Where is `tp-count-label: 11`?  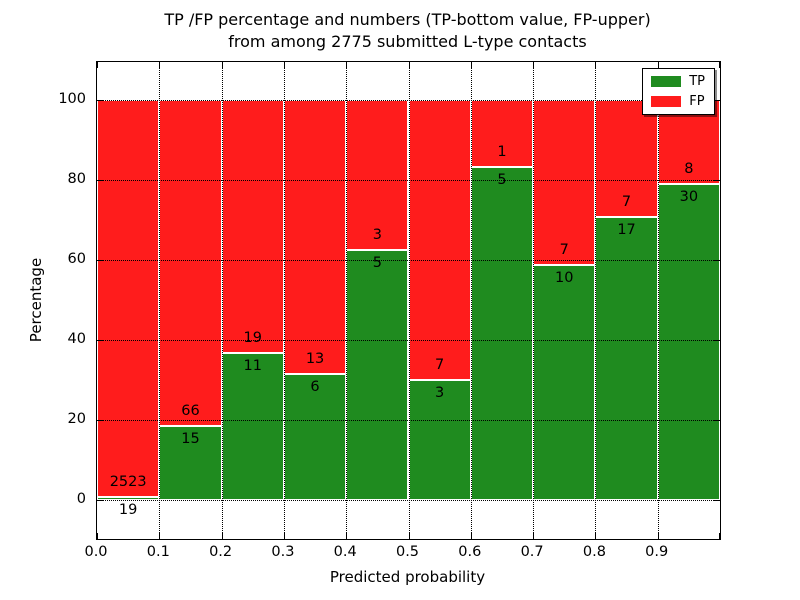 tp-count-label: 11 is located at coordinates (252, 366).